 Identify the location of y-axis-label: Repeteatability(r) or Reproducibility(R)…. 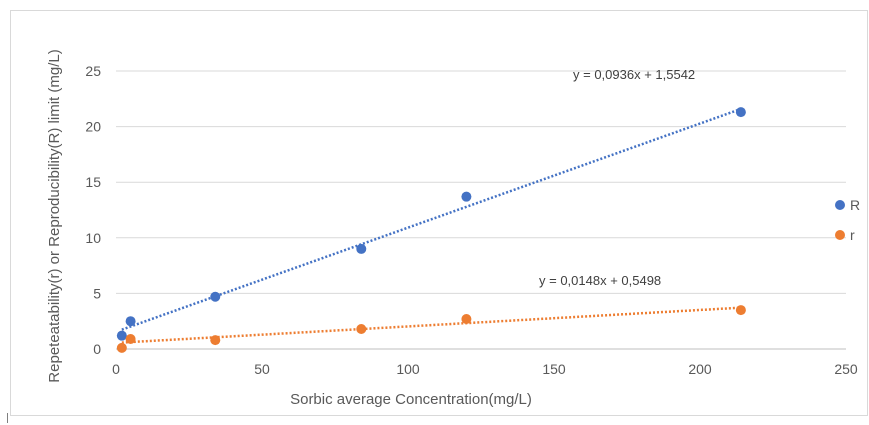
(54, 215).